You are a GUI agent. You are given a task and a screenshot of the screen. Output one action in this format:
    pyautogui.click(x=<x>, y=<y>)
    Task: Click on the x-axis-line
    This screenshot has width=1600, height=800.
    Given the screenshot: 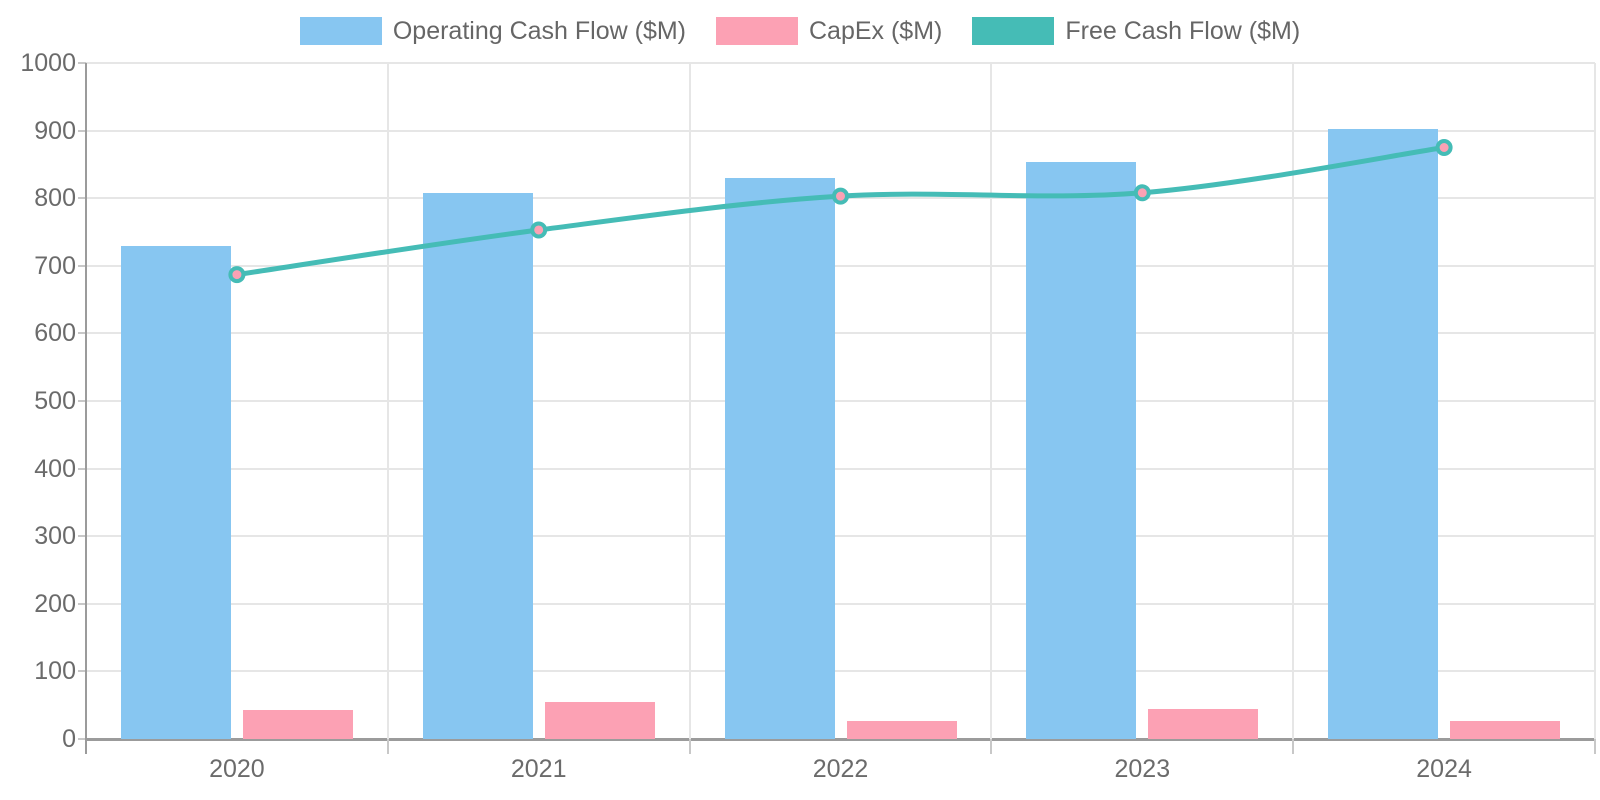 What is the action you would take?
    pyautogui.click(x=840, y=739)
    